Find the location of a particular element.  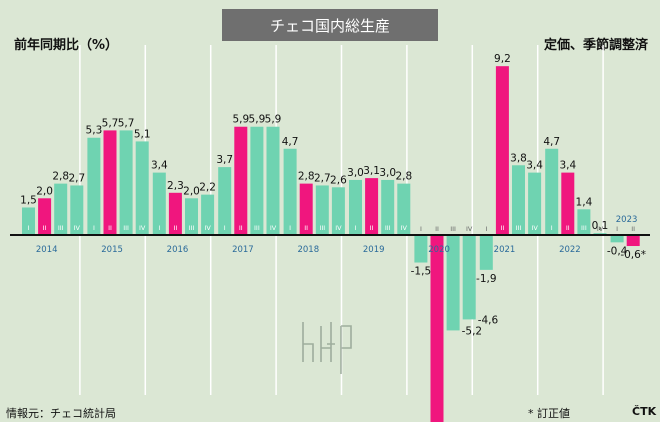

value-label: 5,1 is located at coordinates (142, 134).